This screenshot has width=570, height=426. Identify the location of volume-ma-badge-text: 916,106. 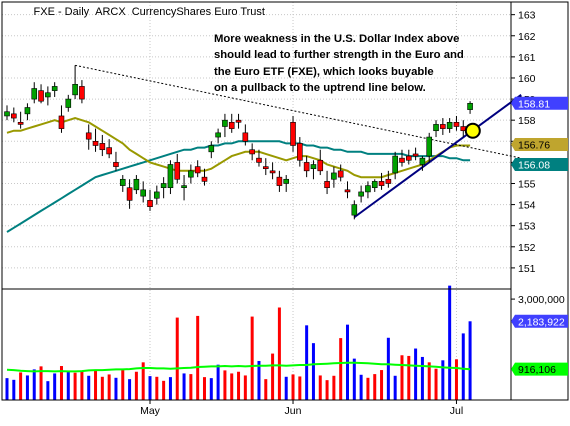
(537, 370).